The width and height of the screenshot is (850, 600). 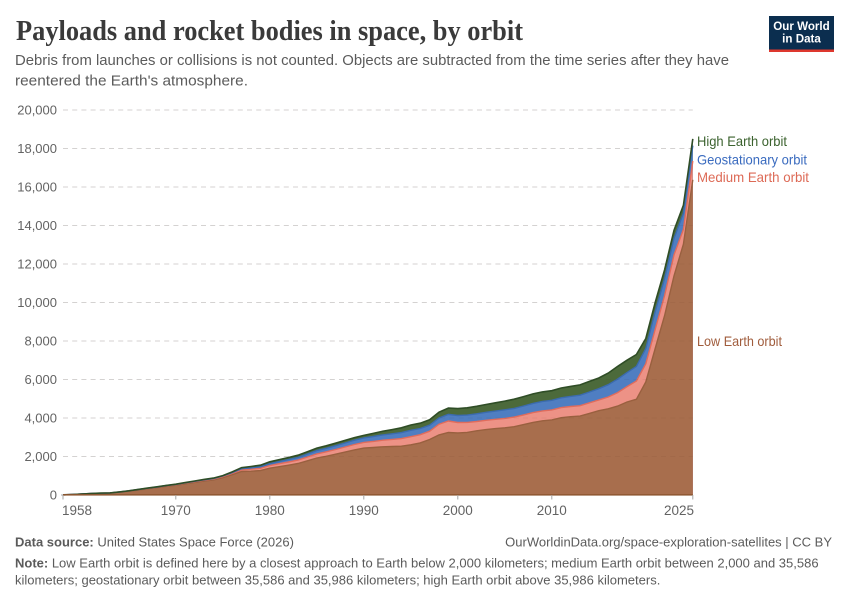 What do you see at coordinates (270, 510) in the screenshot?
I see `svg-text: 1980` at bounding box center [270, 510].